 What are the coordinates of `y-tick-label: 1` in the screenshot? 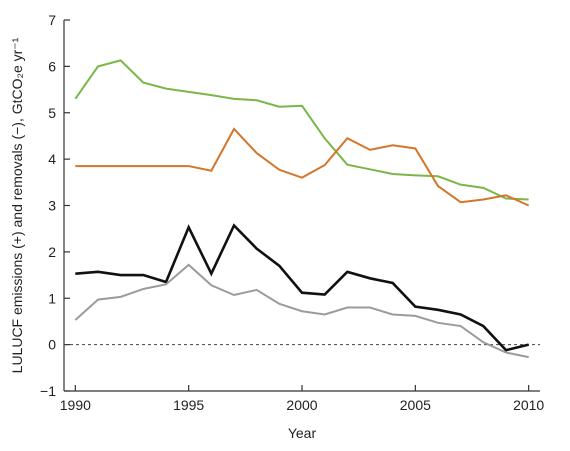 It's located at (52, 298).